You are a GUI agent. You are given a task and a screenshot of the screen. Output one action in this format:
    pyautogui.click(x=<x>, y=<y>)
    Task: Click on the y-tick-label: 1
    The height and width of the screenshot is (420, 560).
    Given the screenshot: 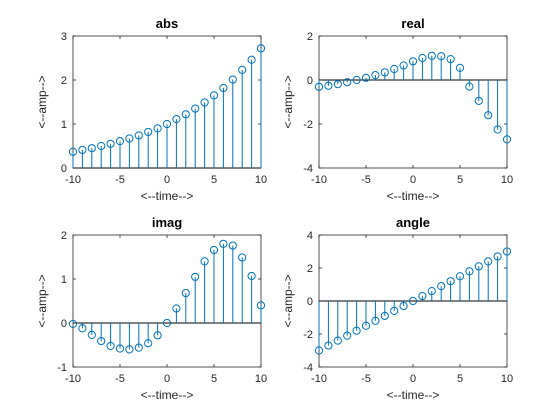 What is the action you would take?
    pyautogui.click(x=64, y=280)
    